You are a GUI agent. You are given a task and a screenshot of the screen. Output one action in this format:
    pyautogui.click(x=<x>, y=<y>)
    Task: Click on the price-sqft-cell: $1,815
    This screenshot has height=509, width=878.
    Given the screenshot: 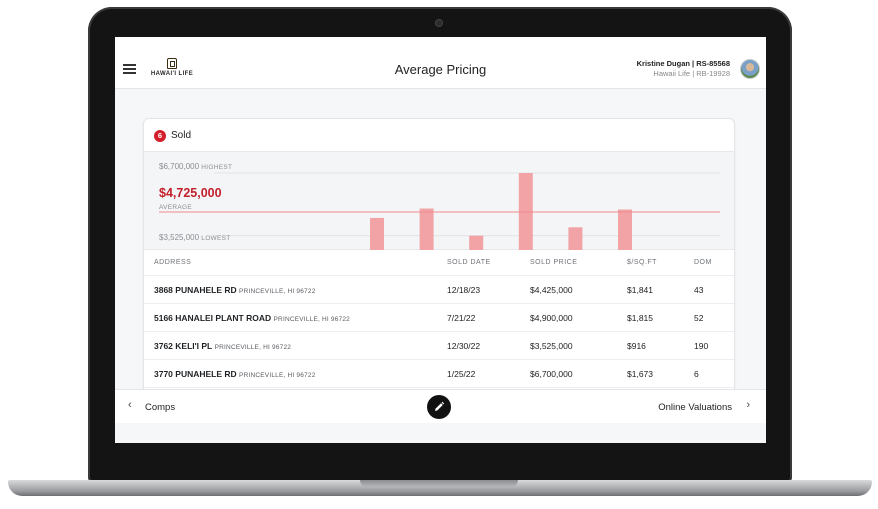 What is the action you would take?
    pyautogui.click(x=640, y=318)
    